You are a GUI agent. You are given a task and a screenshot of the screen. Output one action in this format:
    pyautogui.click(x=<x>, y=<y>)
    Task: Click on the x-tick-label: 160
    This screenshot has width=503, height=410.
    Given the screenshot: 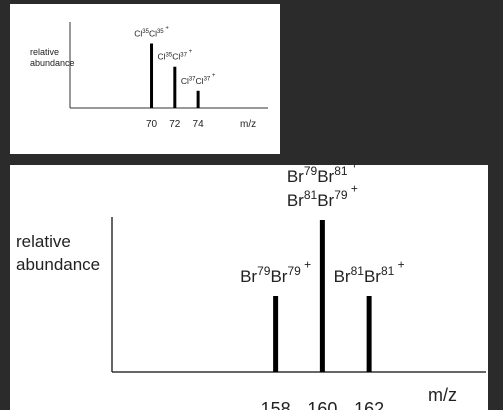 What is the action you would take?
    pyautogui.click(x=322, y=404)
    